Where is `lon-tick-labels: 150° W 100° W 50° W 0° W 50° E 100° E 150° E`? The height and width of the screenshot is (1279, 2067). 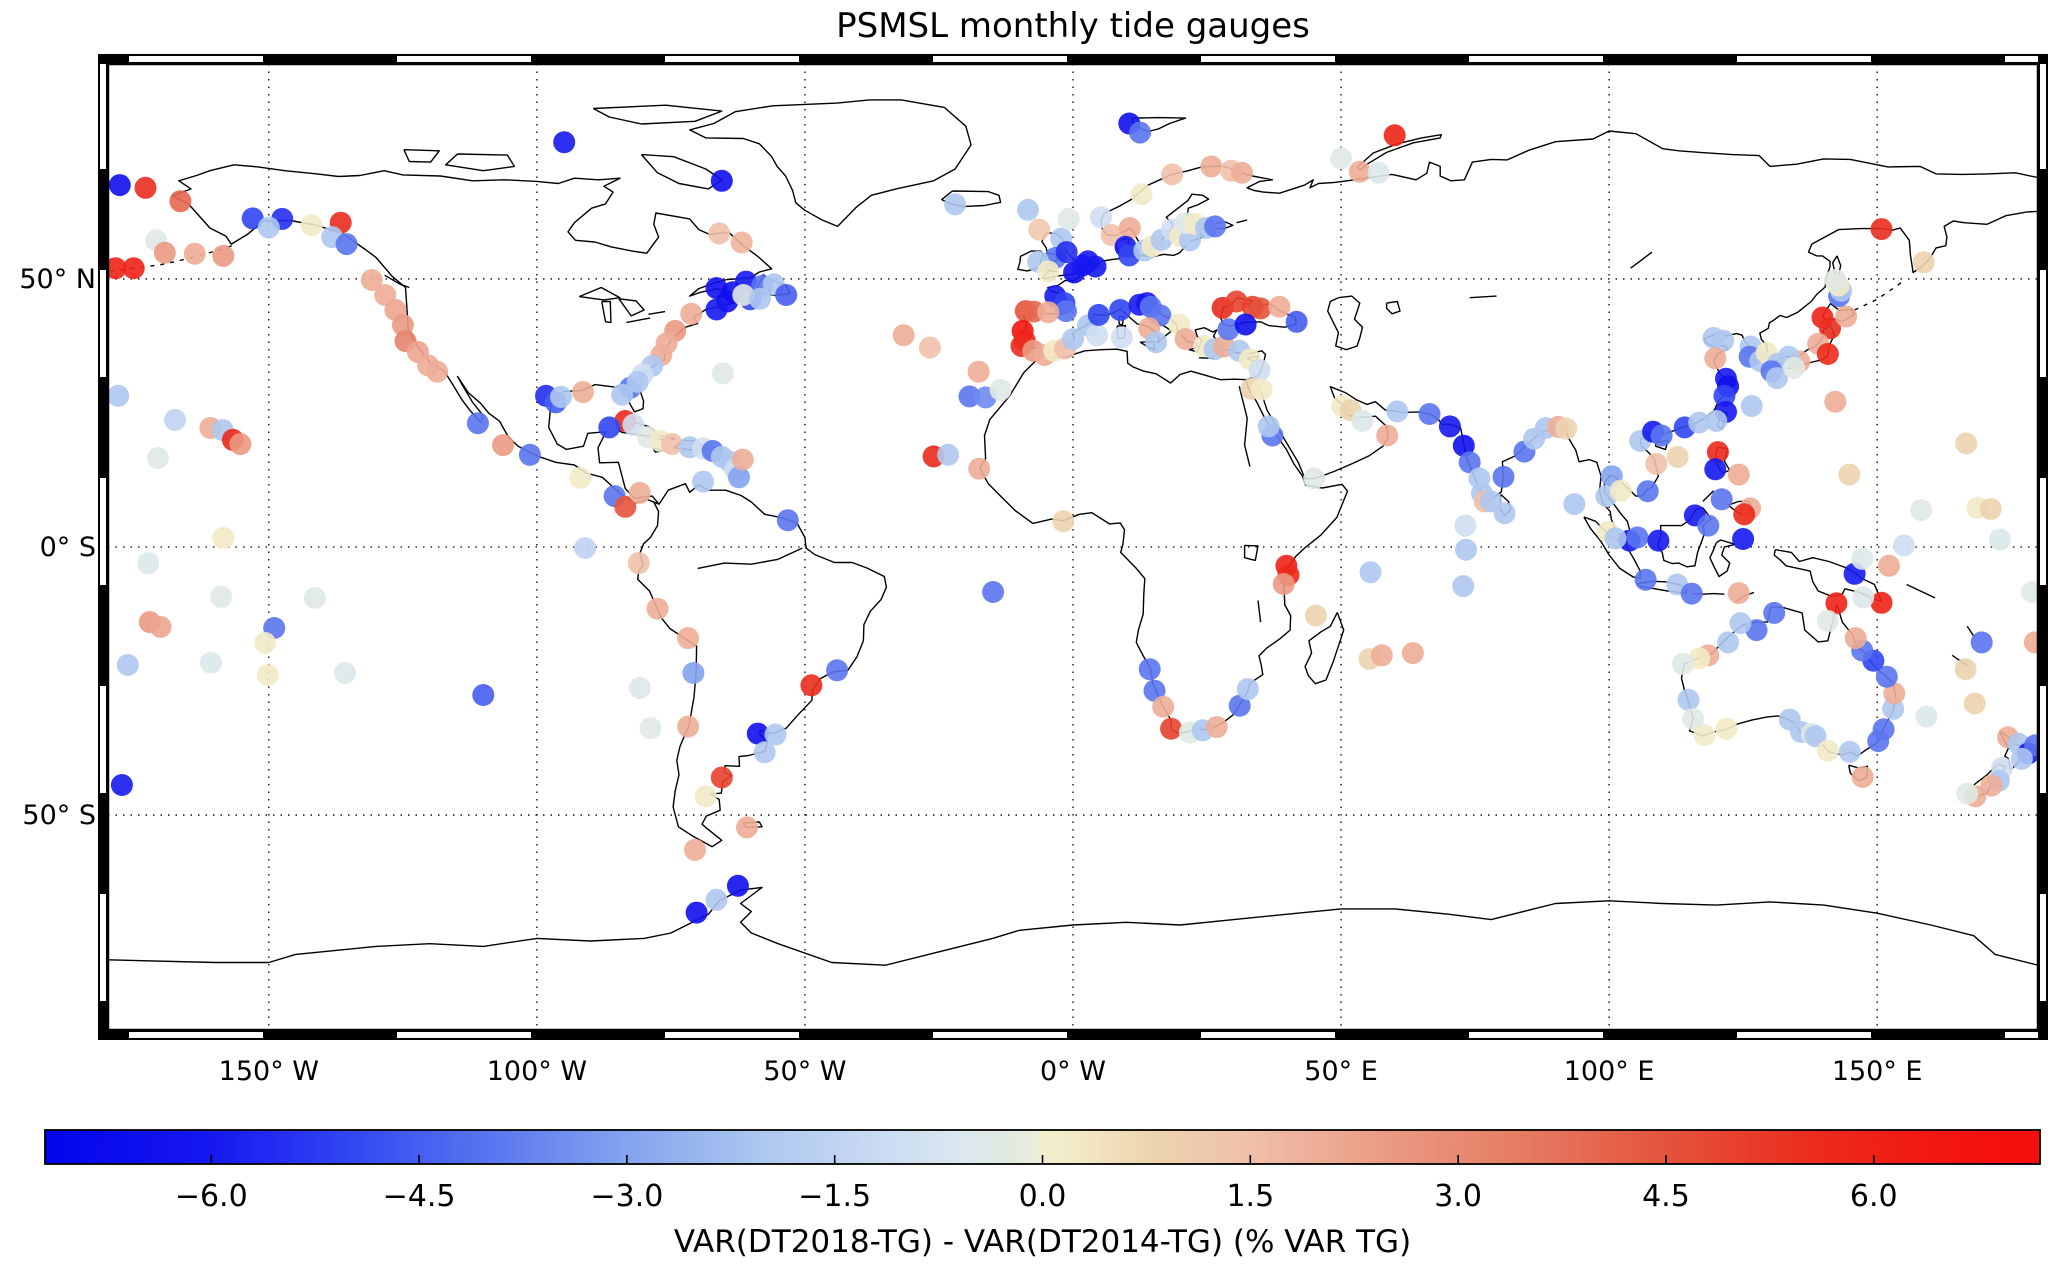
lon-tick-labels: 150° W 100° W 50° W 0° W 50° E 100° E 150° E is located at coordinates (1071, 1071).